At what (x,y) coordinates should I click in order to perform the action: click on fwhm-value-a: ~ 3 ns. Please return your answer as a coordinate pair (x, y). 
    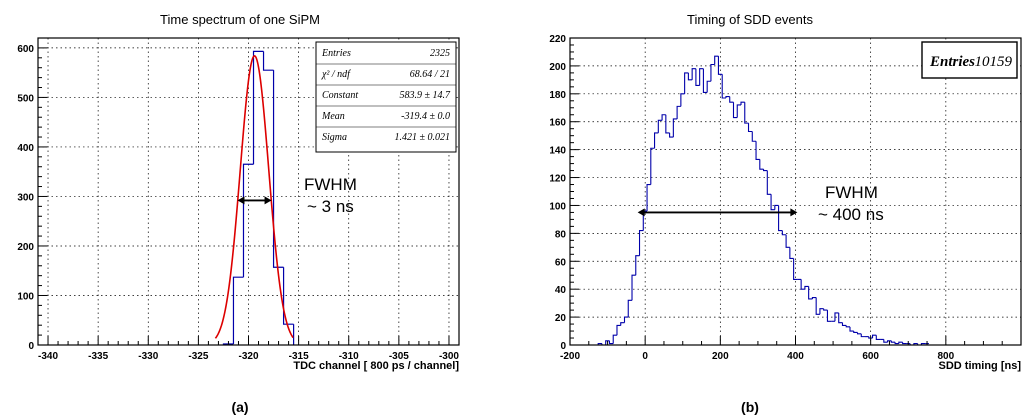
    Looking at the image, I should click on (330, 206).